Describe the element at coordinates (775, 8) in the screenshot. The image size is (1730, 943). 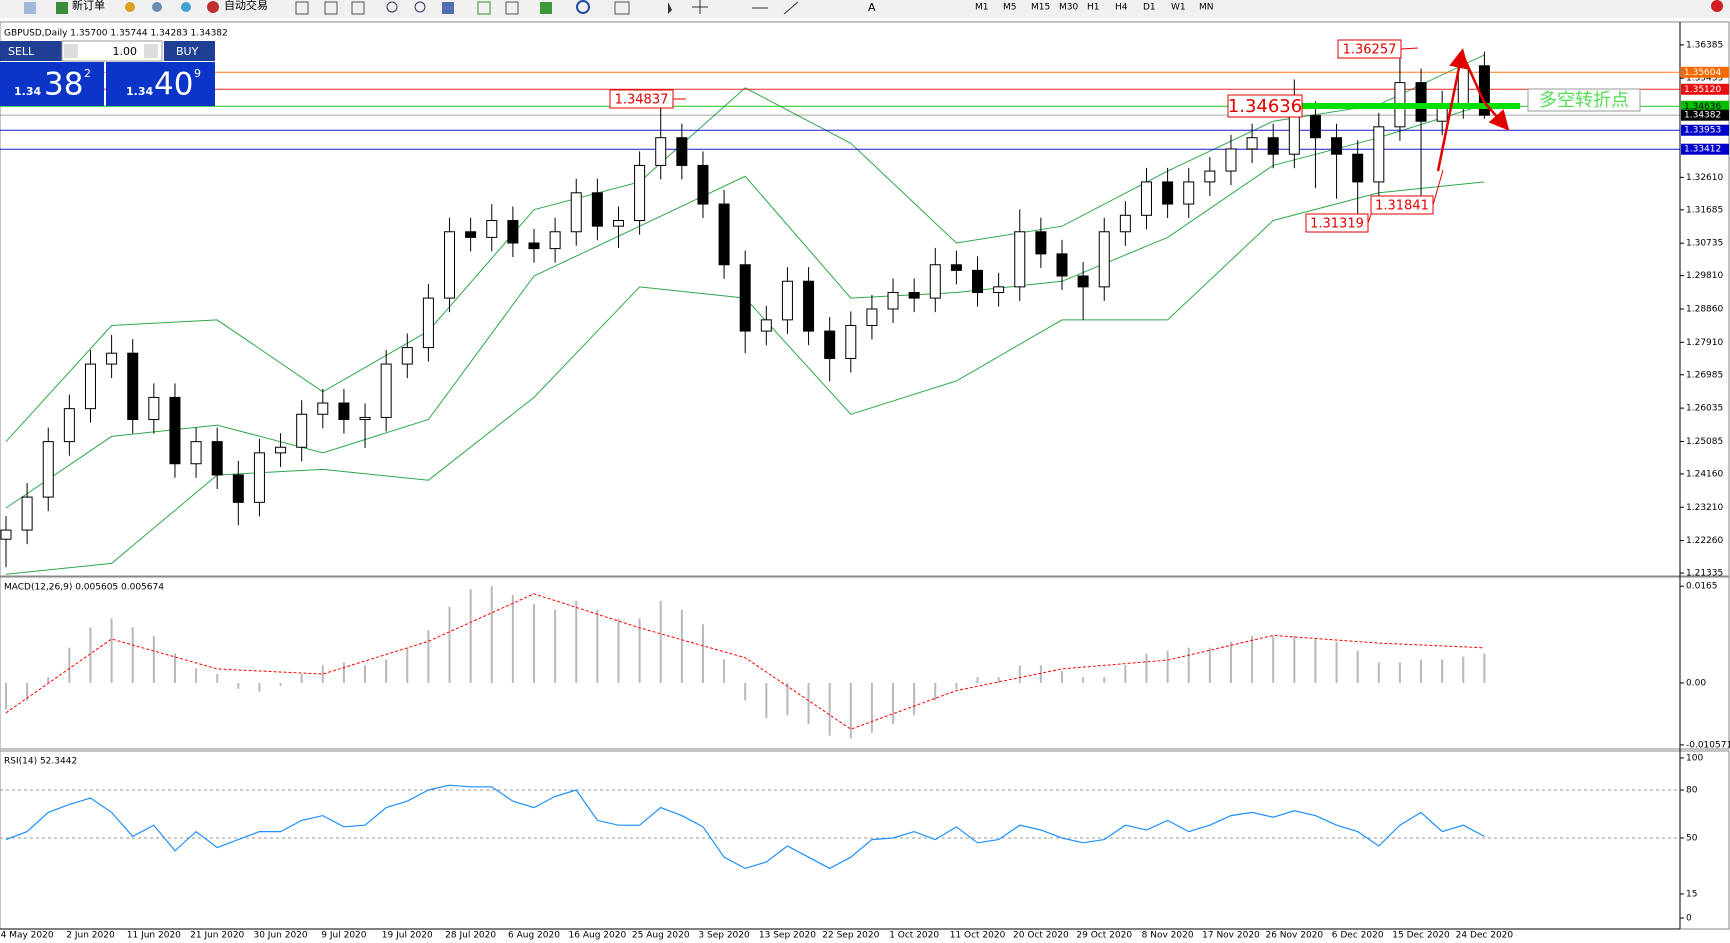
I see `line-icon` at that location.